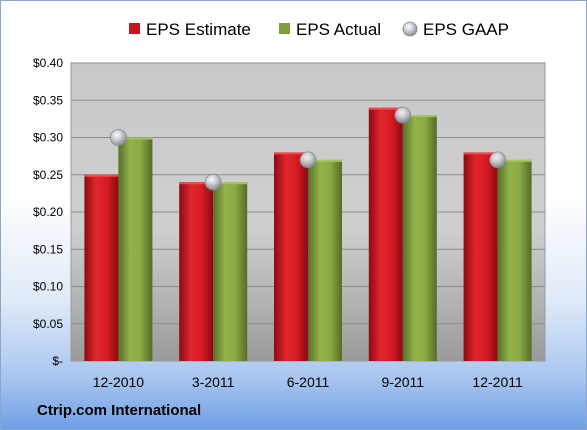  Describe the element at coordinates (48, 138) in the screenshot. I see `y-tick-label: $0.30` at that location.